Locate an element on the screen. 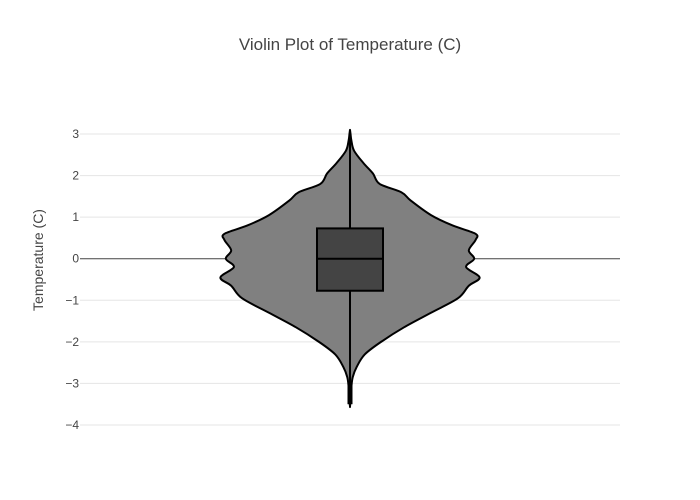 The width and height of the screenshot is (700, 500). y-tick-label: −2 is located at coordinates (72, 342).